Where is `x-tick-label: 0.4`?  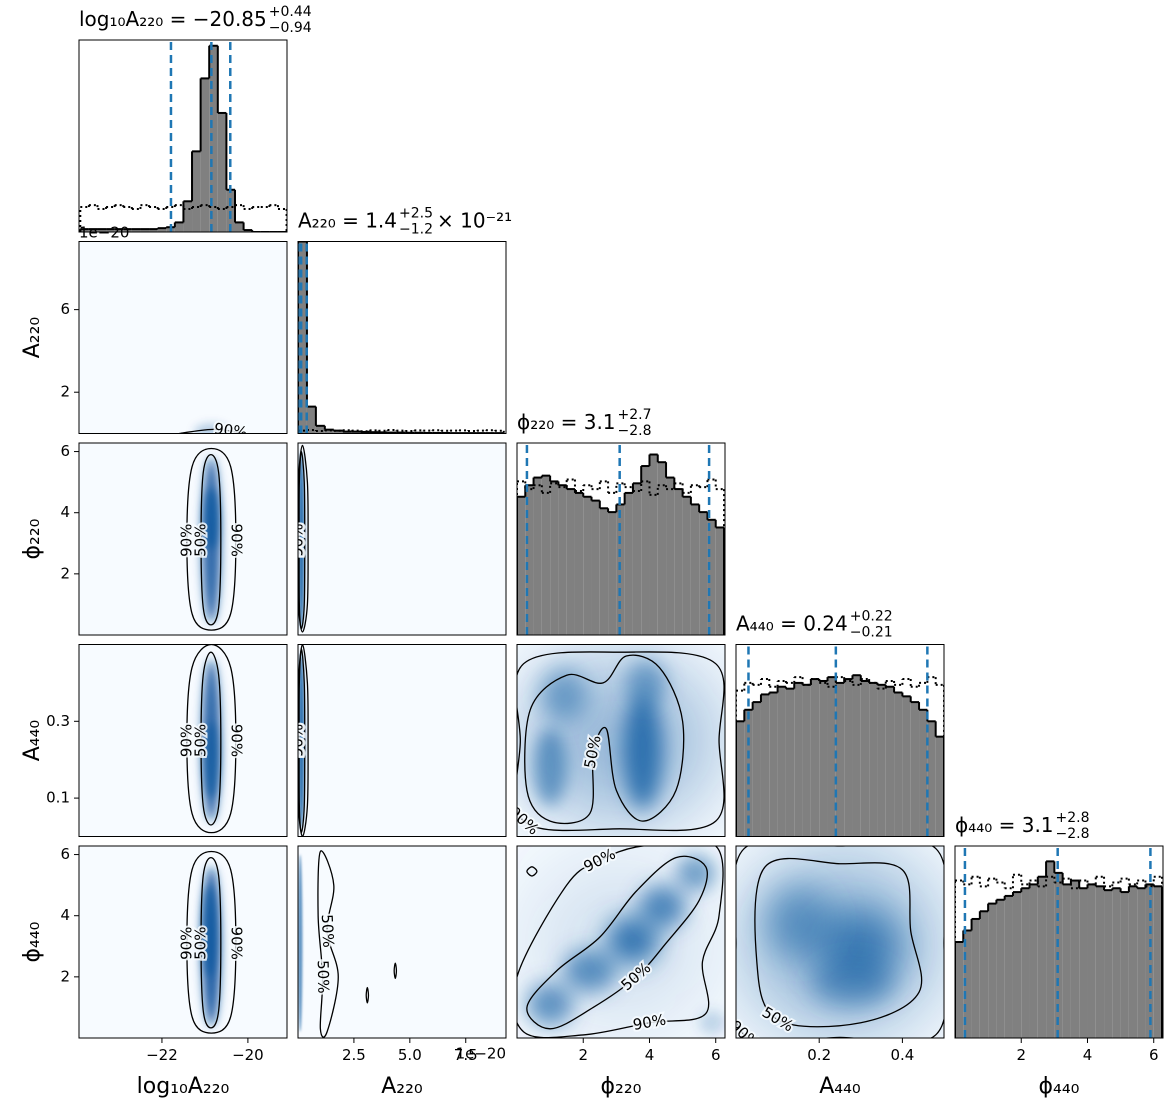 x-tick-label: 0.4 is located at coordinates (902, 1055).